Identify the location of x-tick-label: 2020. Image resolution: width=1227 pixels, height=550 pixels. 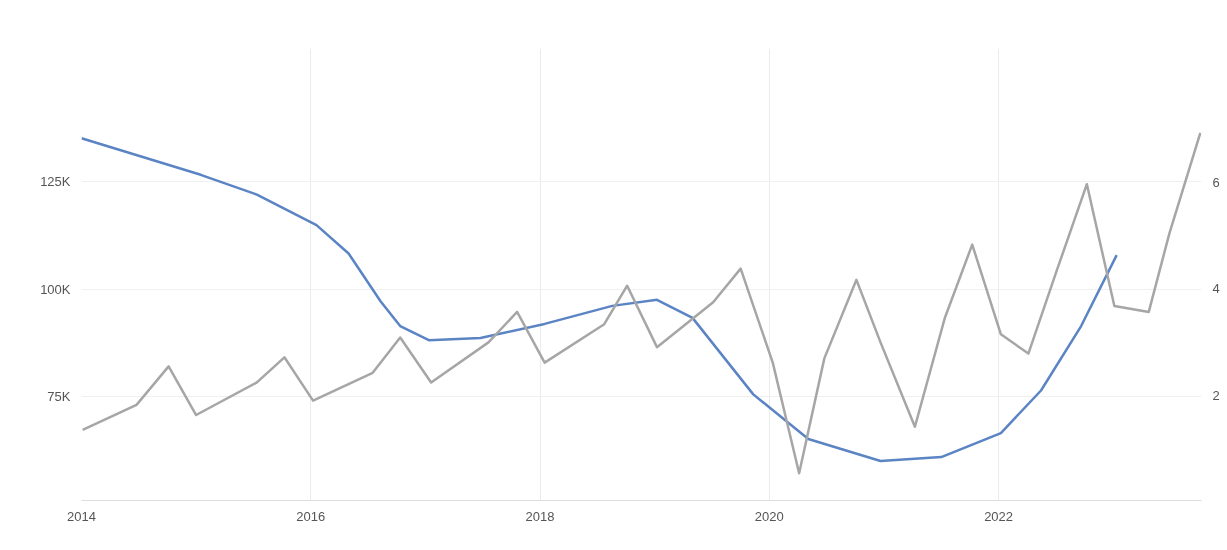
(769, 516).